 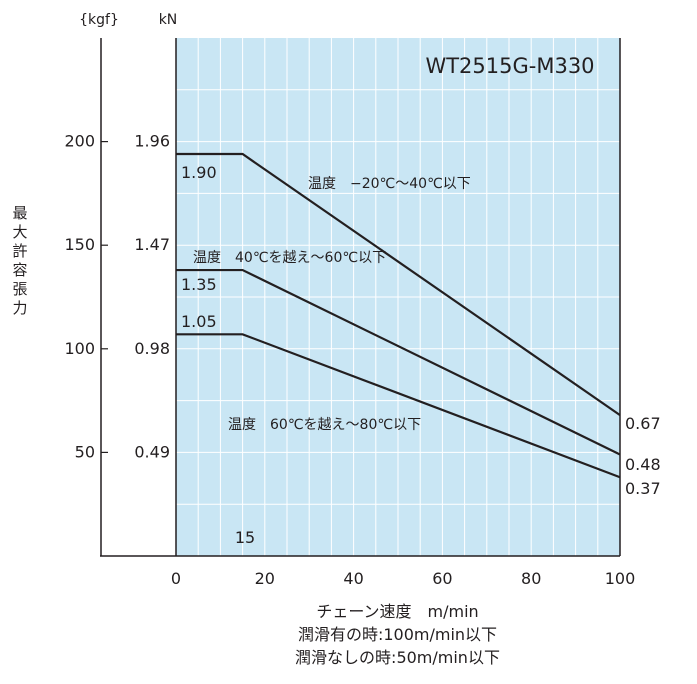 I want to click on y-tick-label-kgf: 100, so click(x=79, y=348).